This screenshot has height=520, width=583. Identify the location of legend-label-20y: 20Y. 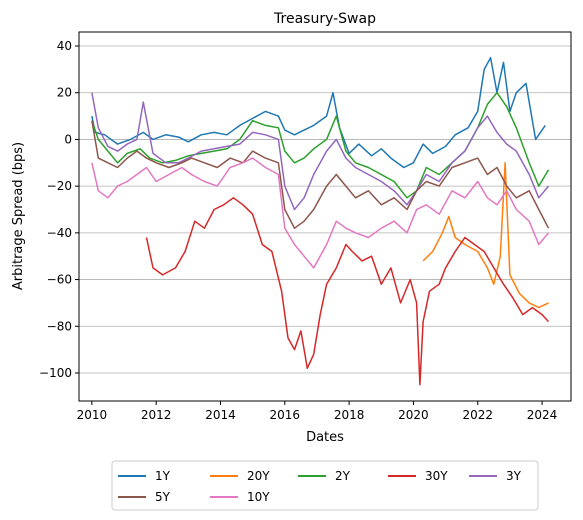
(258, 476).